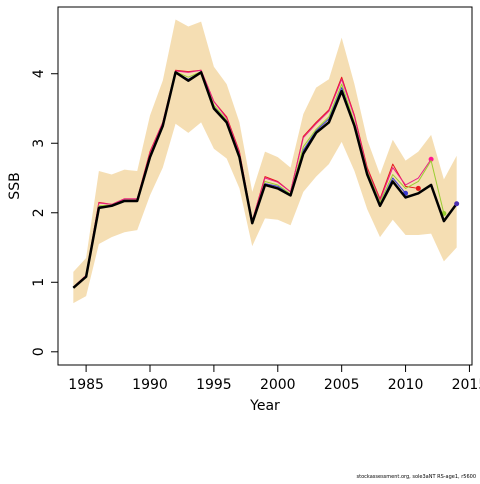 The height and width of the screenshot is (484, 480). What do you see at coordinates (342, 385) in the screenshot?
I see `x-tick-label: 2005` at bounding box center [342, 385].